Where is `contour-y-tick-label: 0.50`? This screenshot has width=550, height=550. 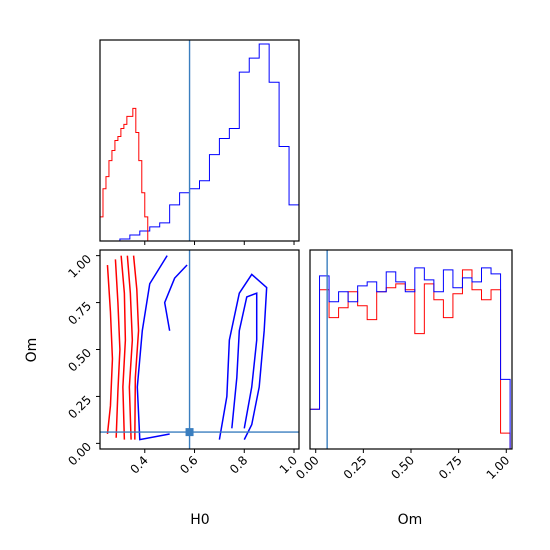
contour-y-tick-label: 0.50 is located at coordinates (79, 360).